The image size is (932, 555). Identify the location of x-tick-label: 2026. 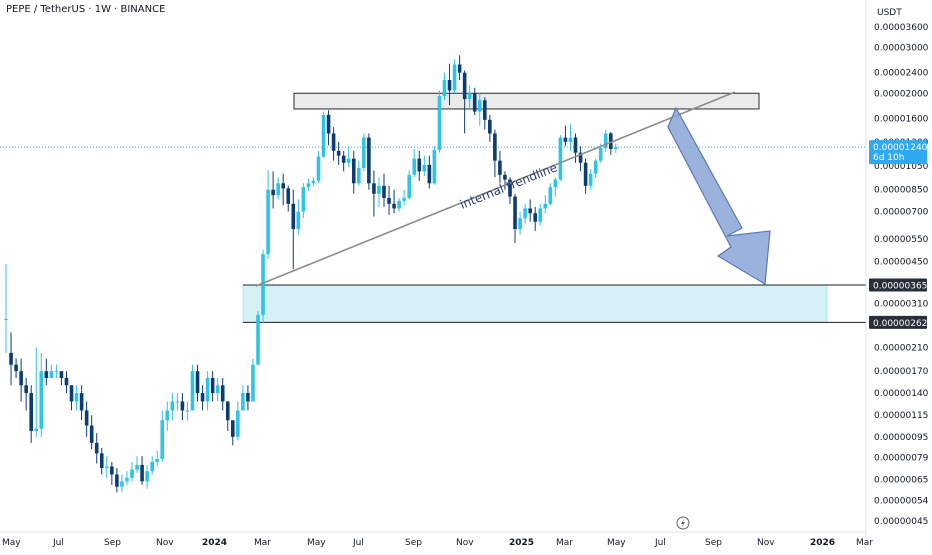
(822, 543).